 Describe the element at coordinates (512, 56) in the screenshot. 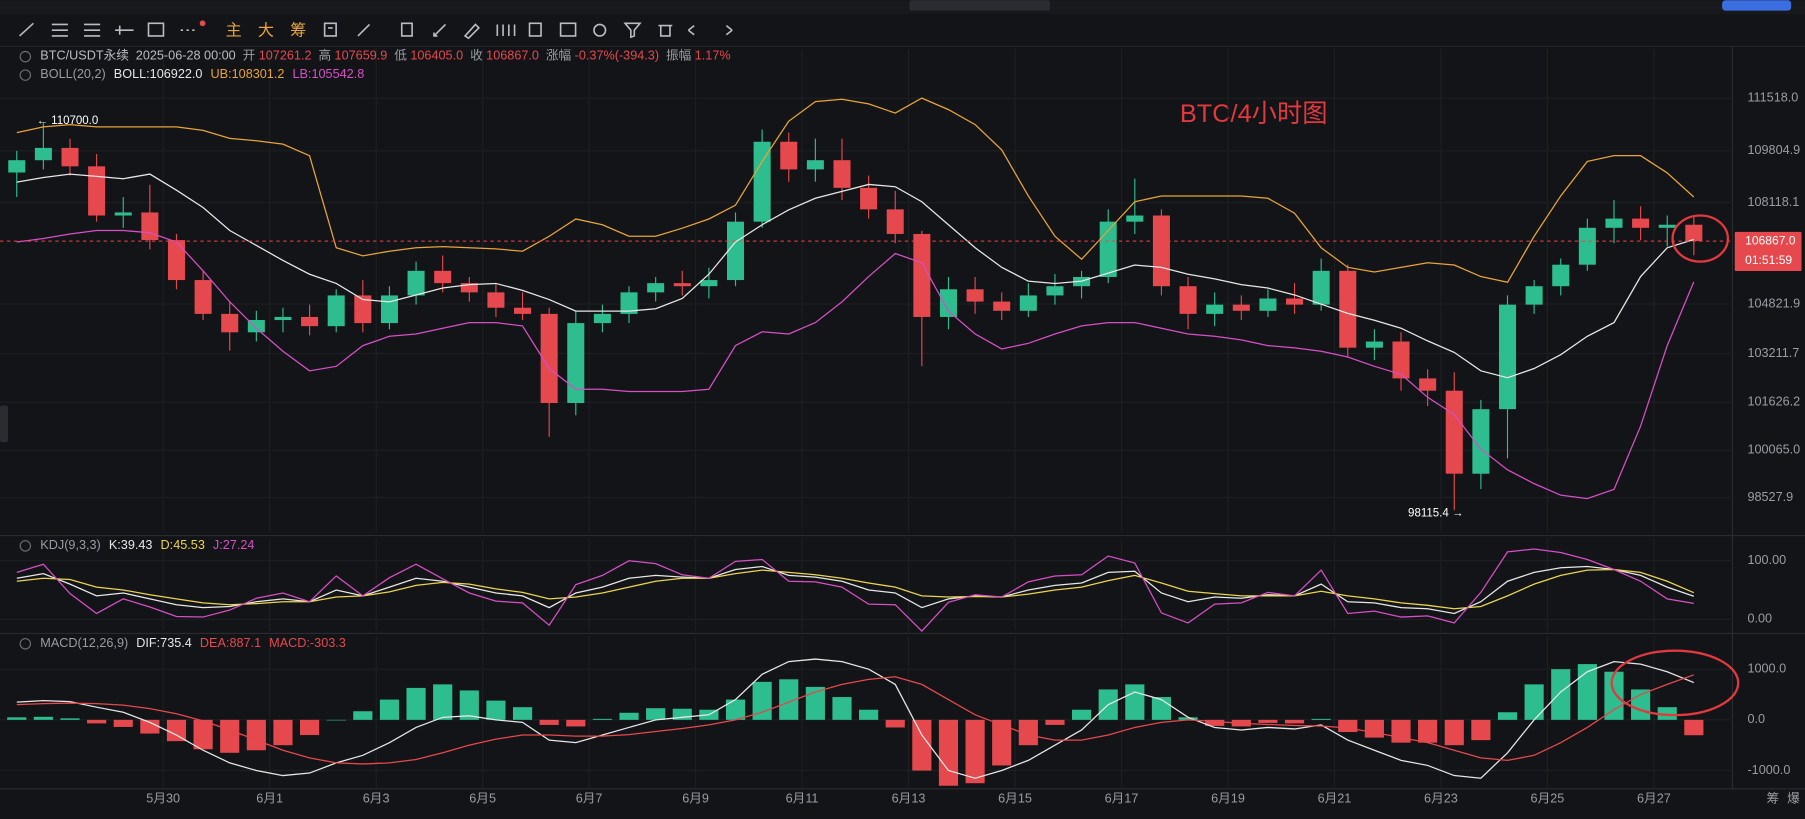

I see `quote-value: 106867.0` at that location.